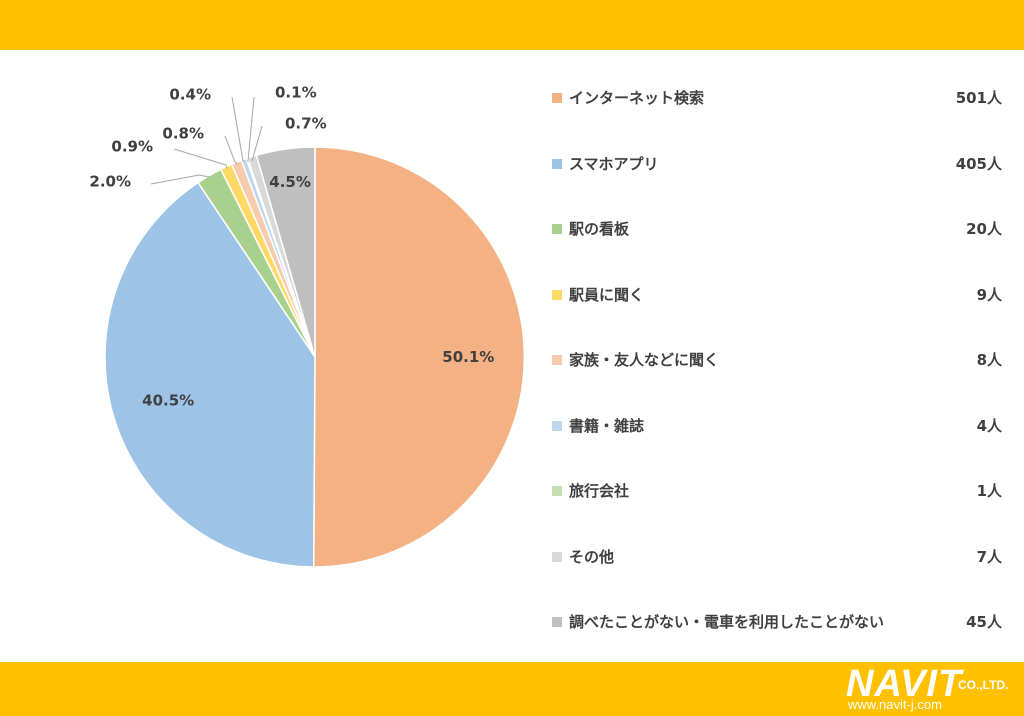 The image size is (1024, 716). I want to click on legend-label: 調べたことがない・電車を利用したことがない, so click(727, 622).